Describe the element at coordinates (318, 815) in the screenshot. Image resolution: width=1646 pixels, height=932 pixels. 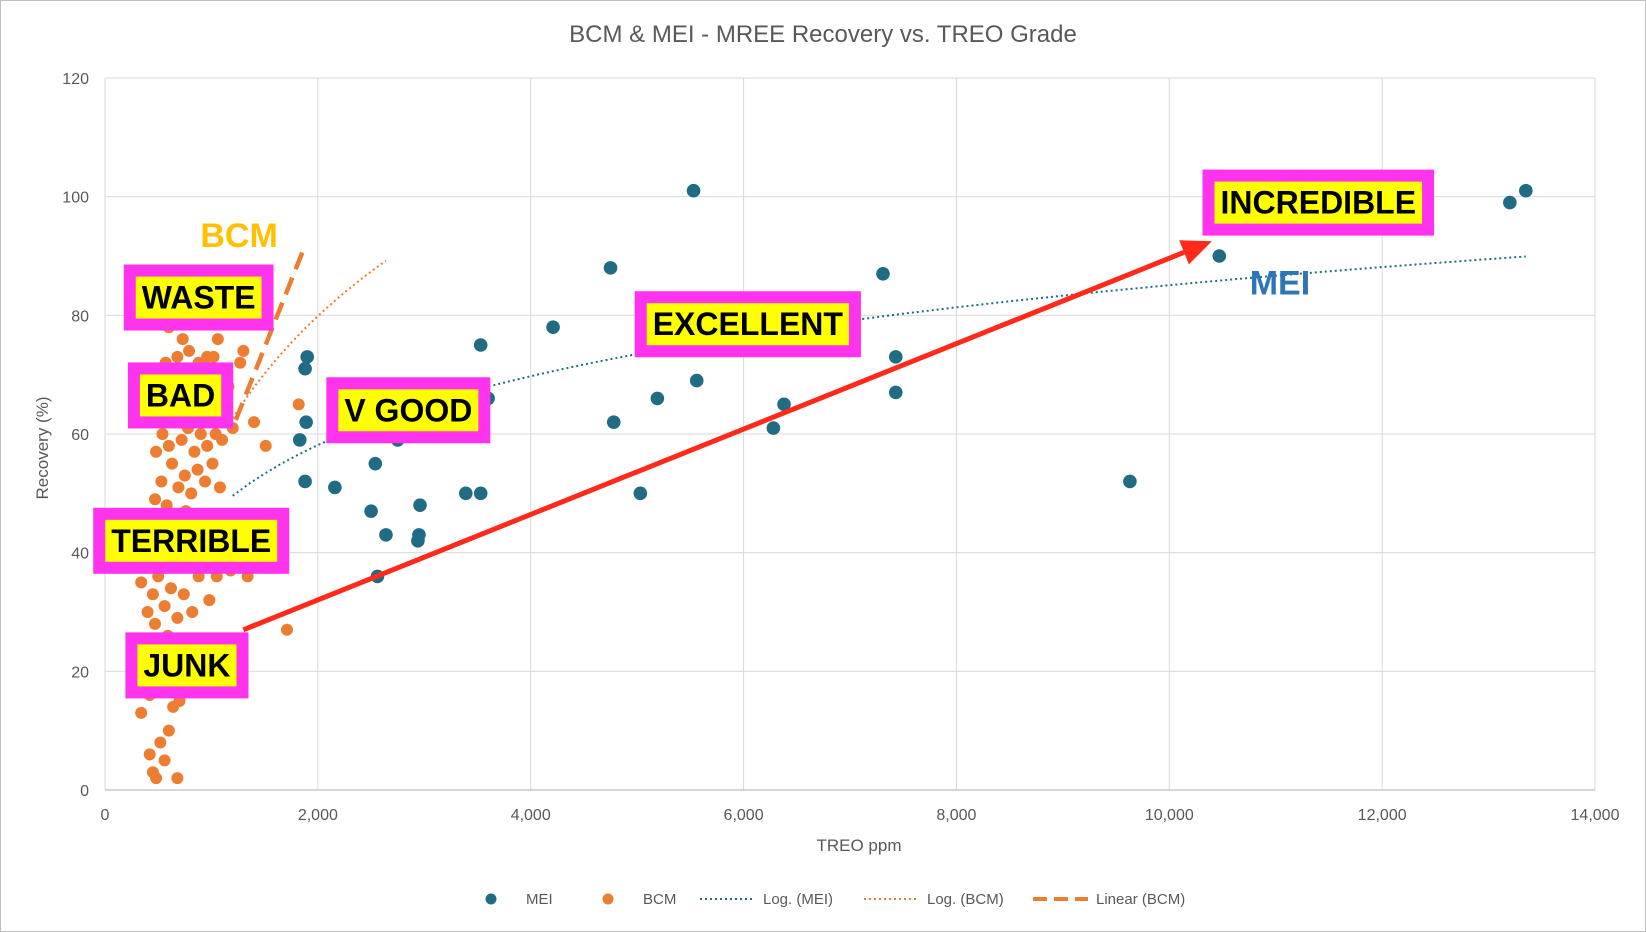
I see `x-tick-label: 2,000` at that location.